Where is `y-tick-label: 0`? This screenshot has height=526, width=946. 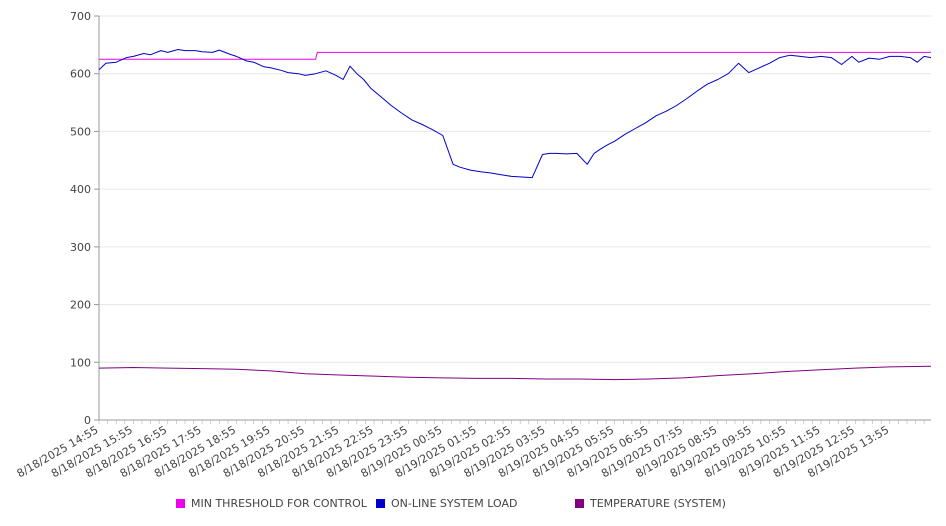
y-tick-label: 0 is located at coordinates (87, 420).